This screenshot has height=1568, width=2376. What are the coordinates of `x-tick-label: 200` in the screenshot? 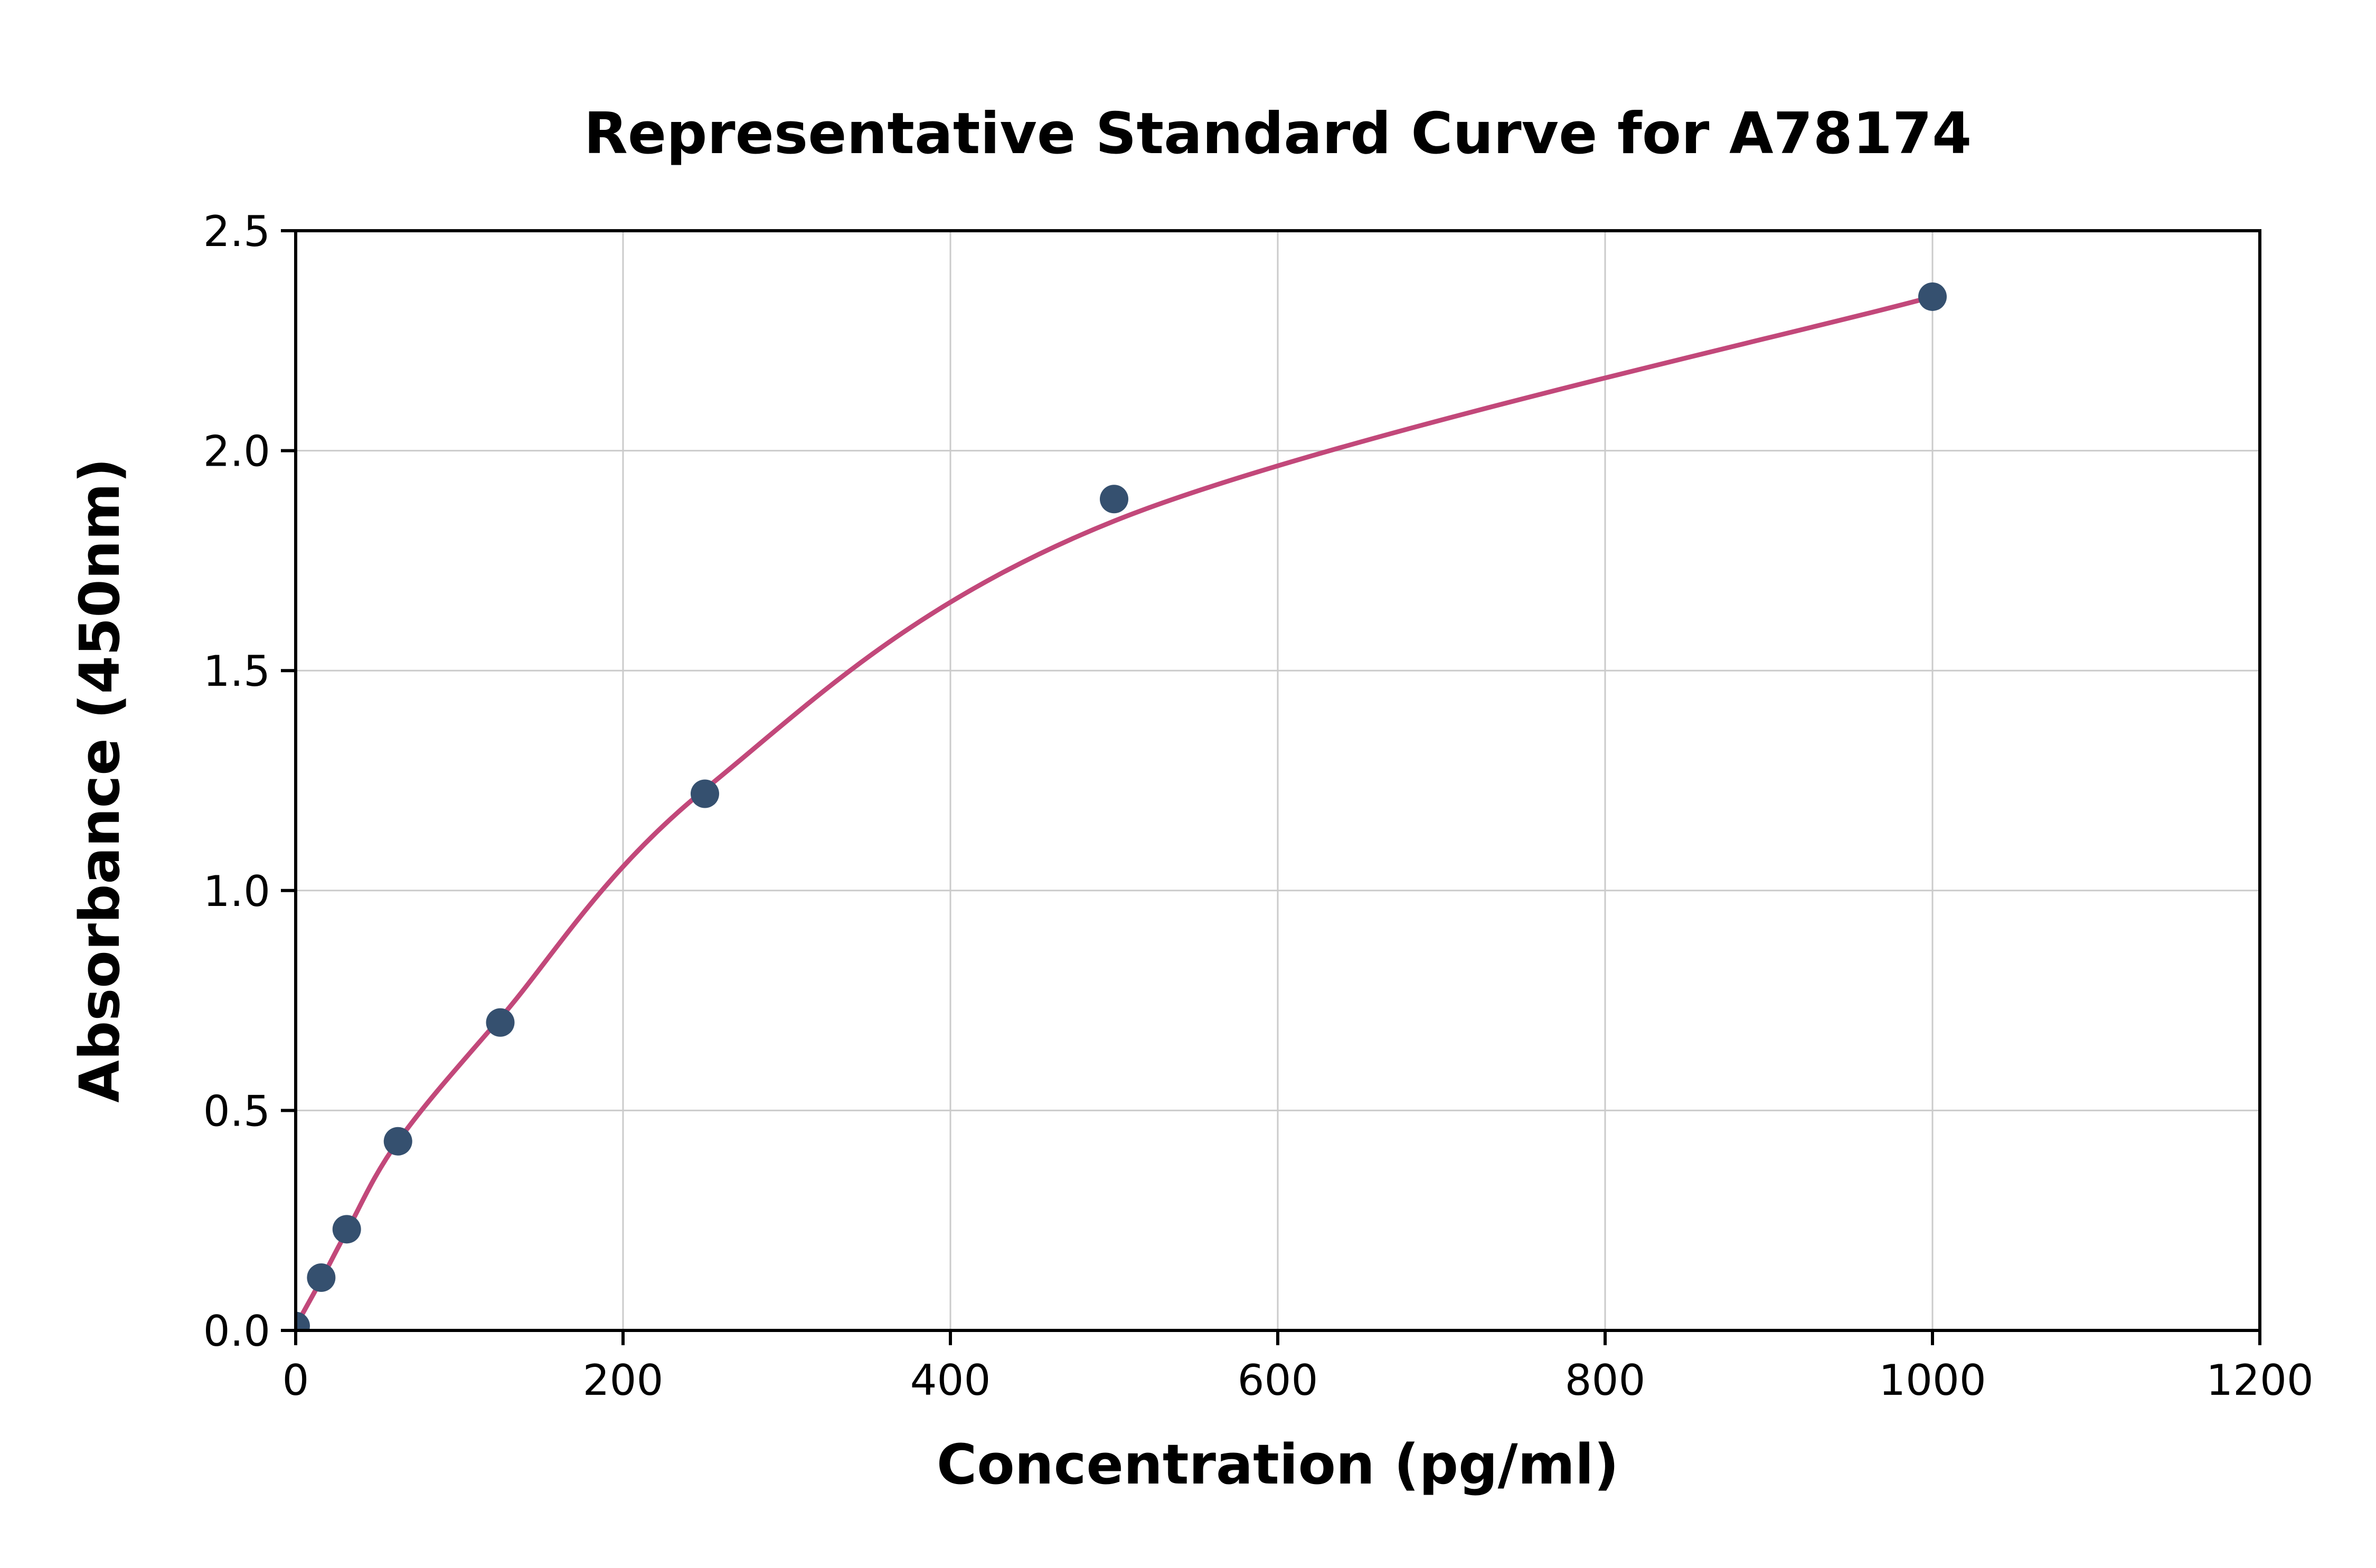 It's located at (624, 1381).